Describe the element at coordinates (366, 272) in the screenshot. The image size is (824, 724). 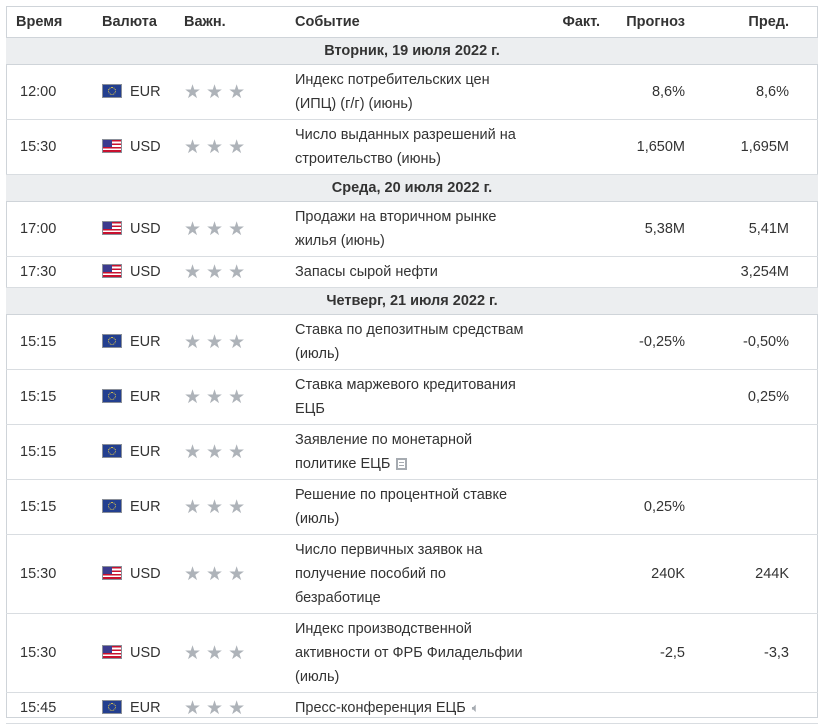
I see `event-title: Запасы сырой нефти` at that location.